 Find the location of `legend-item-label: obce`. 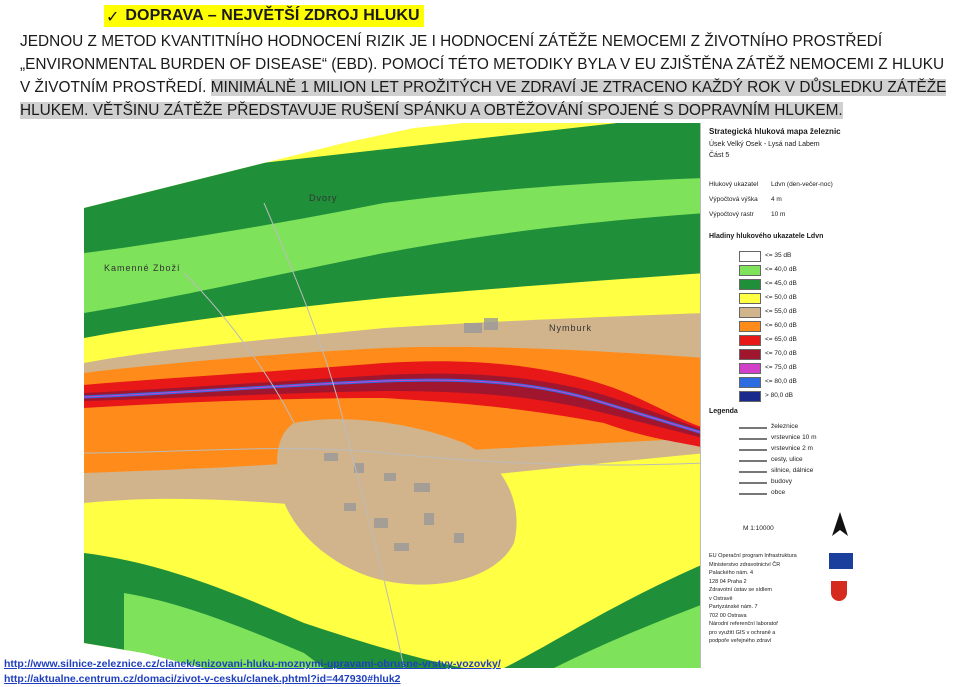

legend-item-label: obce is located at coordinates (778, 492).